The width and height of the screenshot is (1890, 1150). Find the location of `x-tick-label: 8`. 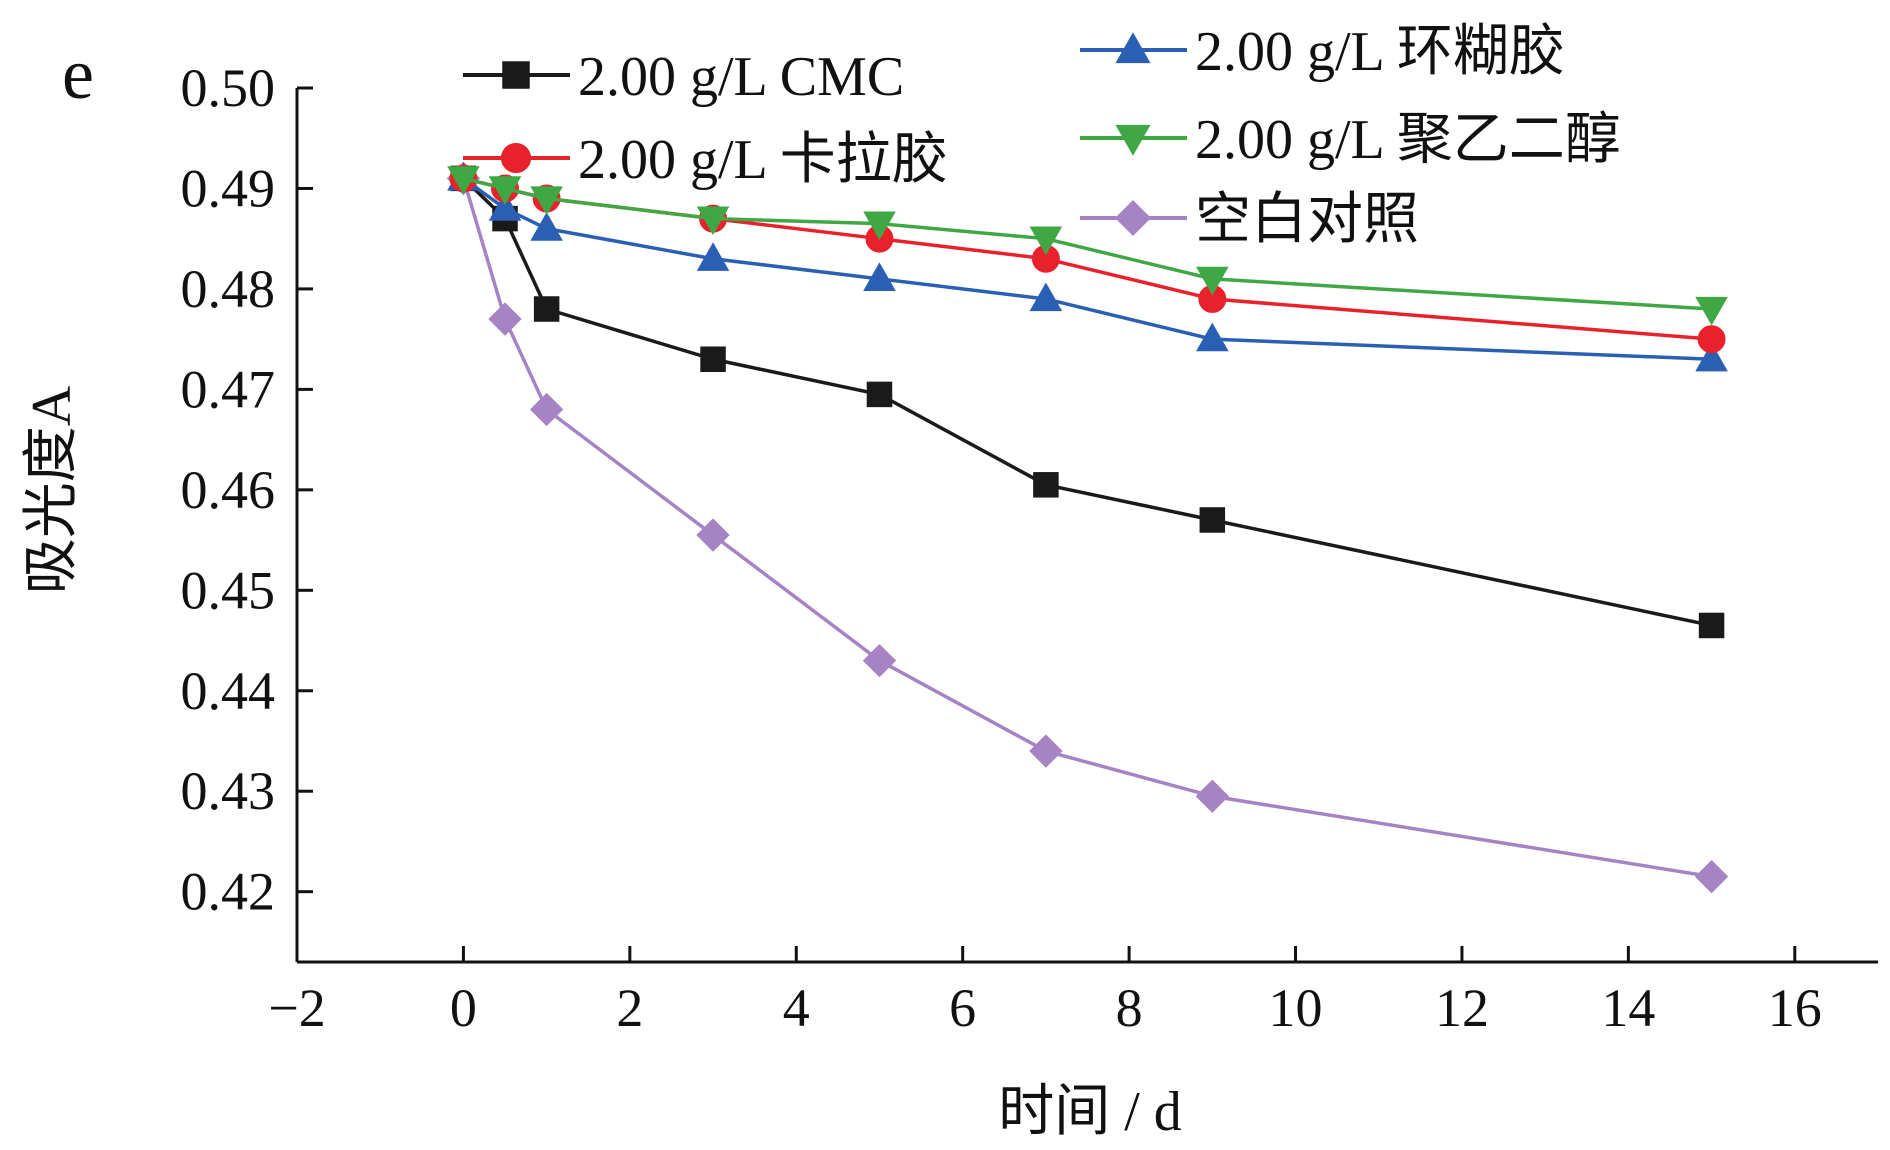

x-tick-label: 8 is located at coordinates (1129, 1008).